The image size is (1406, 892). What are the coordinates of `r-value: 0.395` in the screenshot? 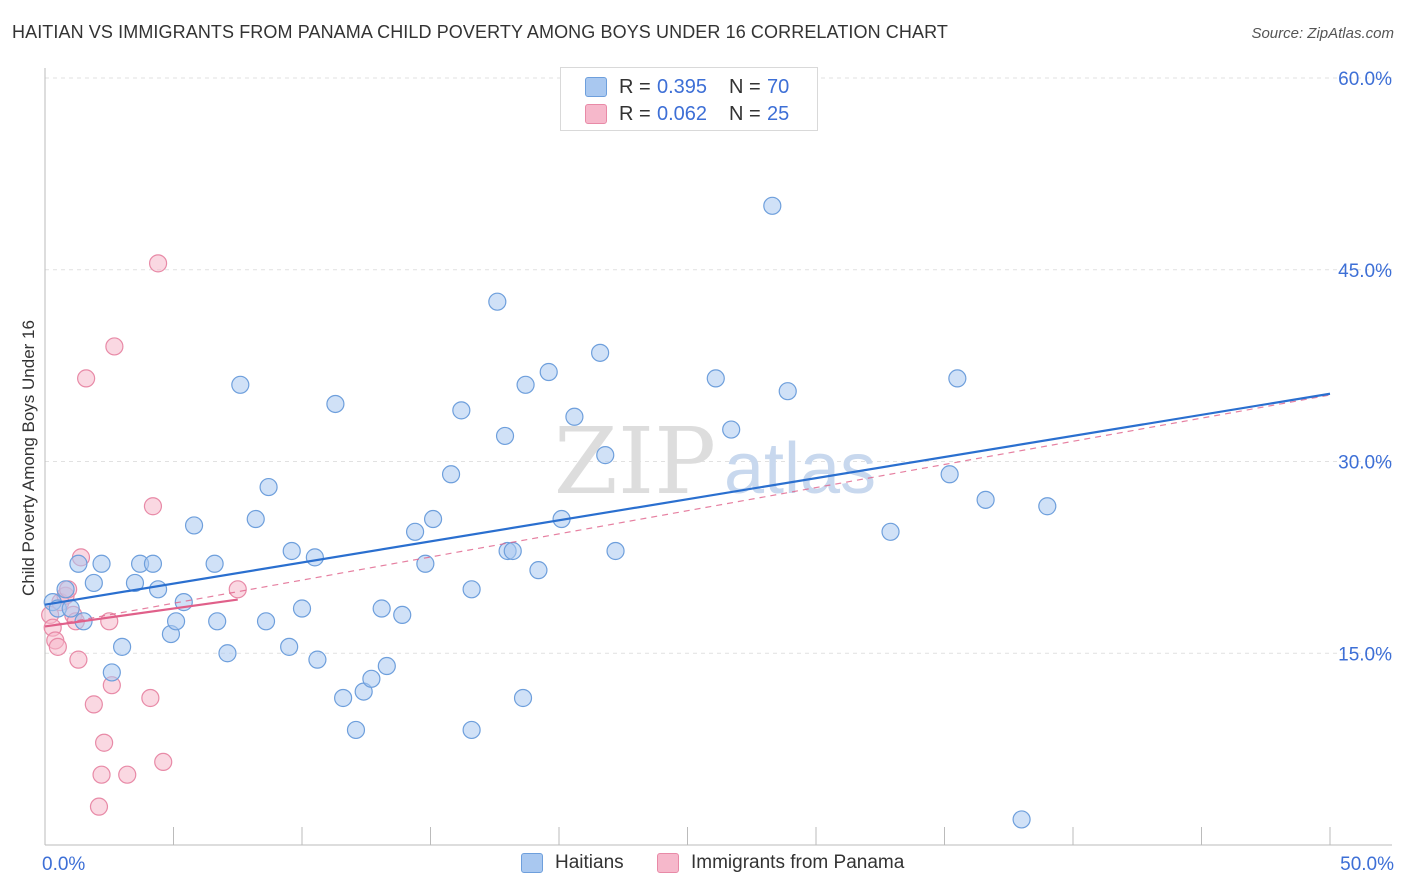 It's located at (682, 86).